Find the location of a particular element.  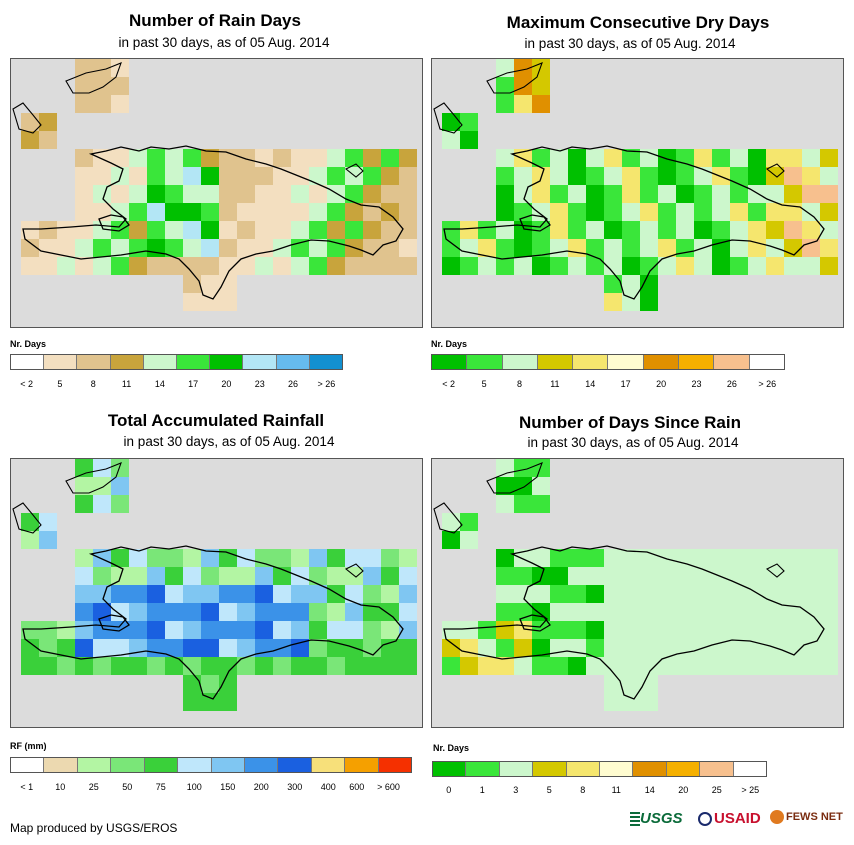

legend-label: 600 is located at coordinates (357, 787).